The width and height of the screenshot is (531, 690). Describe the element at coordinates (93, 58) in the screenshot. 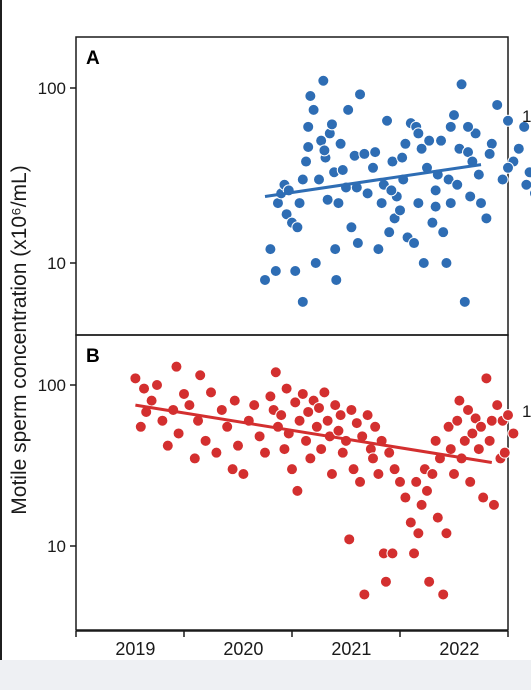

I see `panel-a-letter: A` at that location.